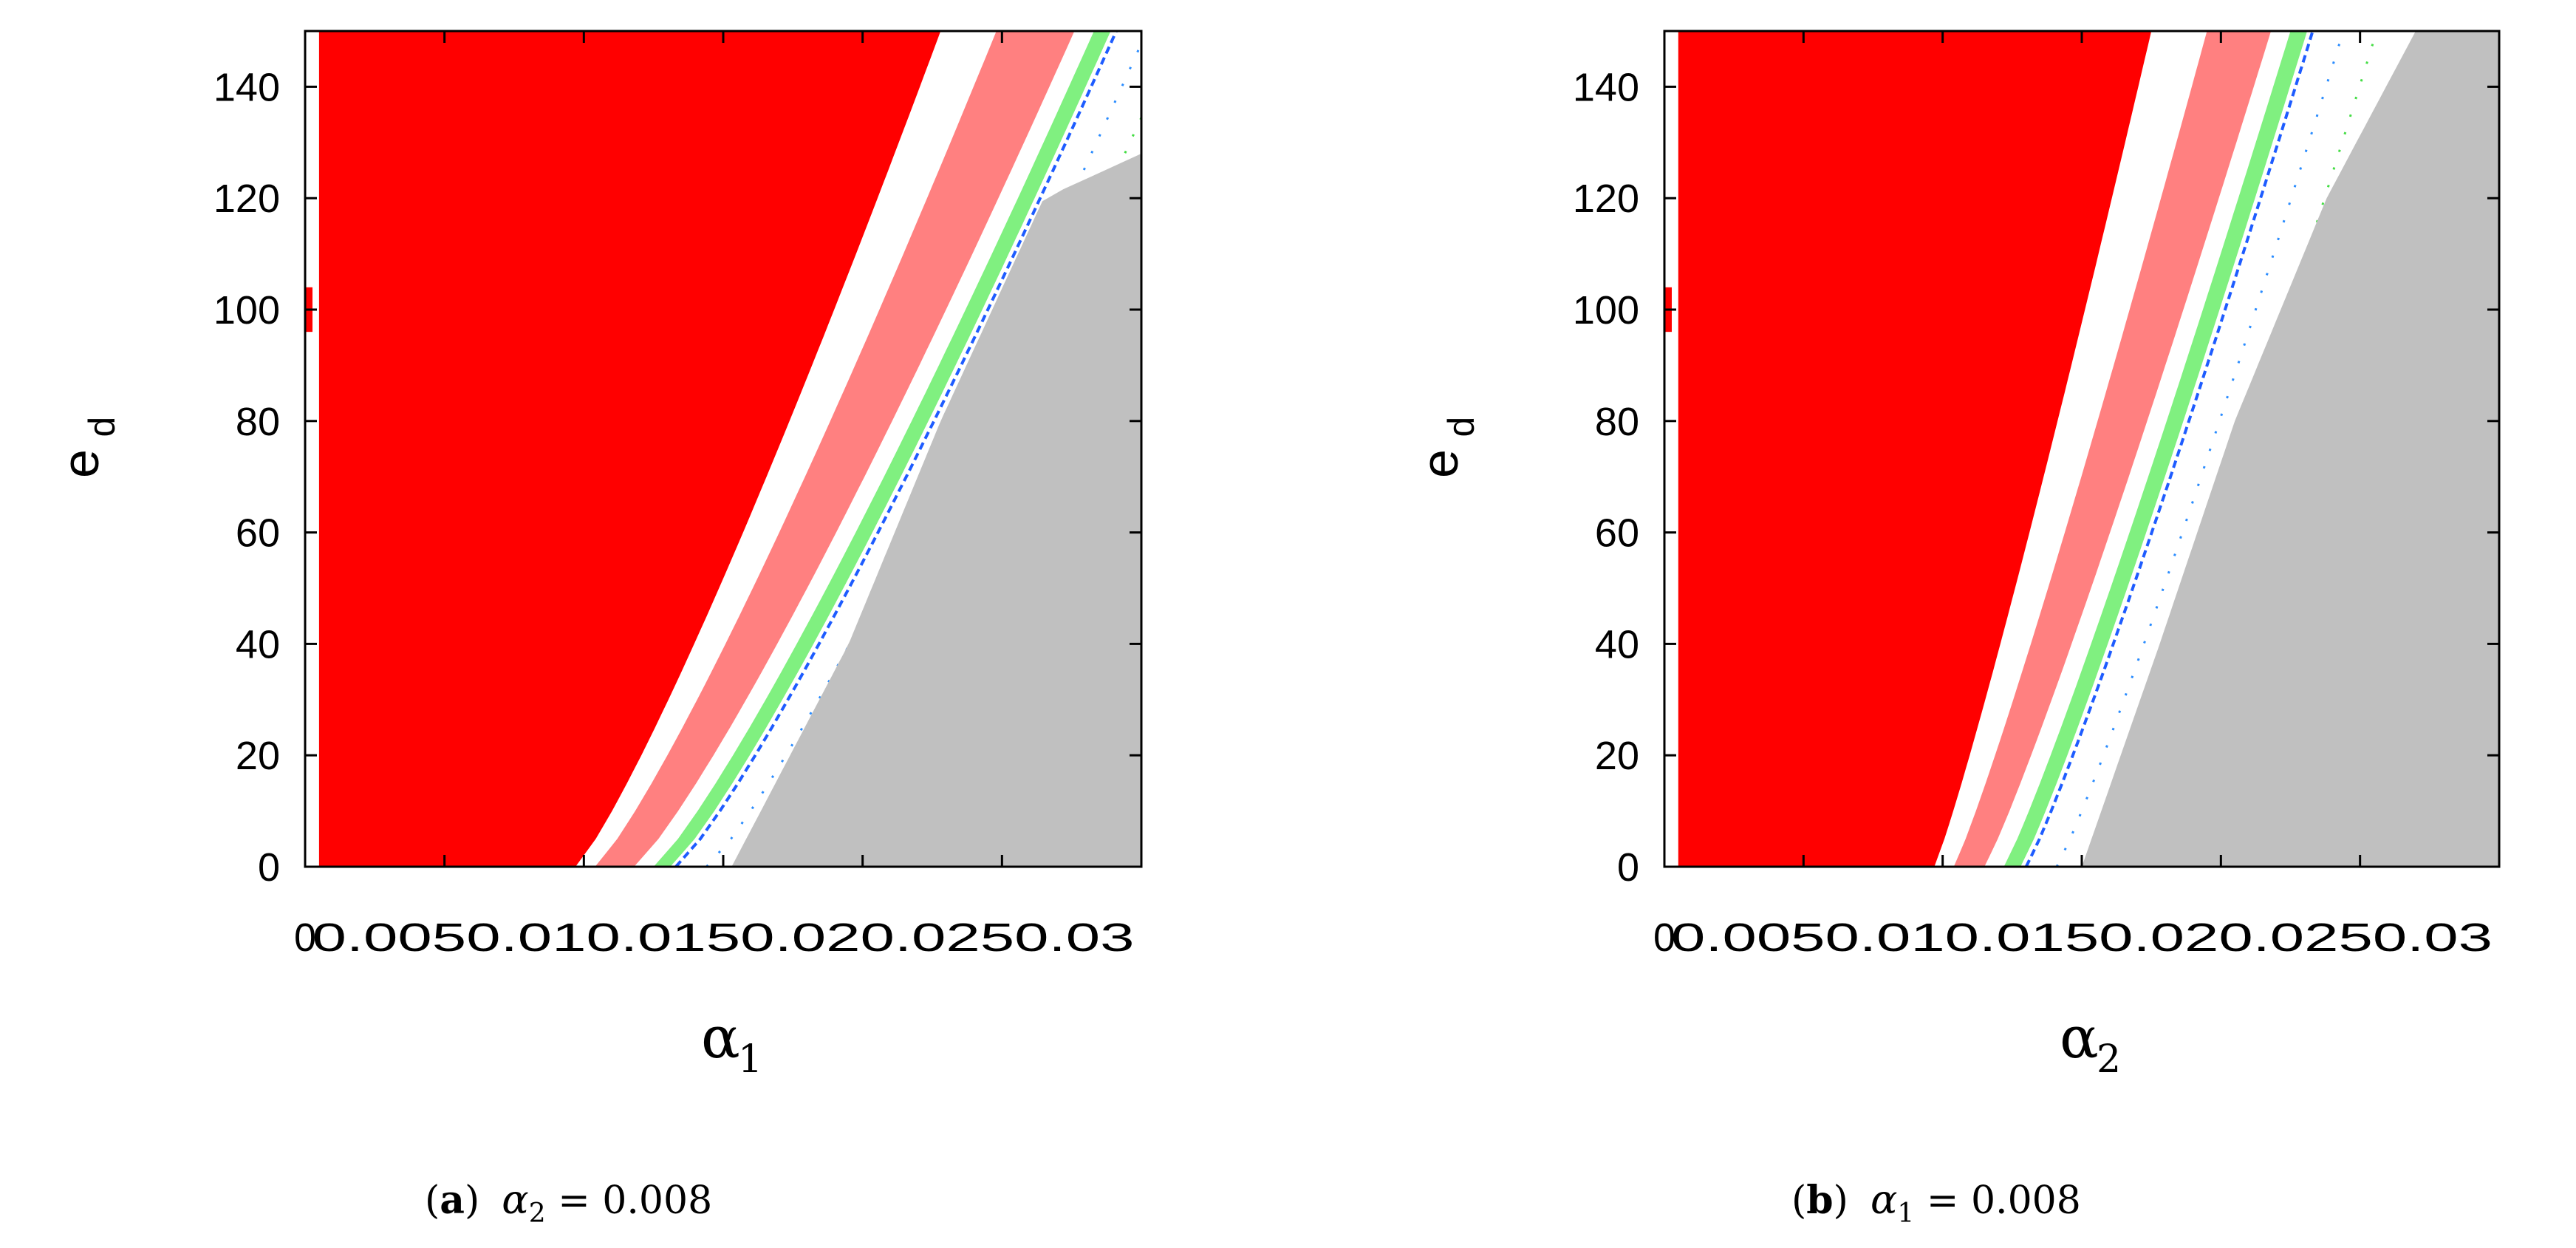  I want to click on caption-sub: 1, so click(1906, 1213).